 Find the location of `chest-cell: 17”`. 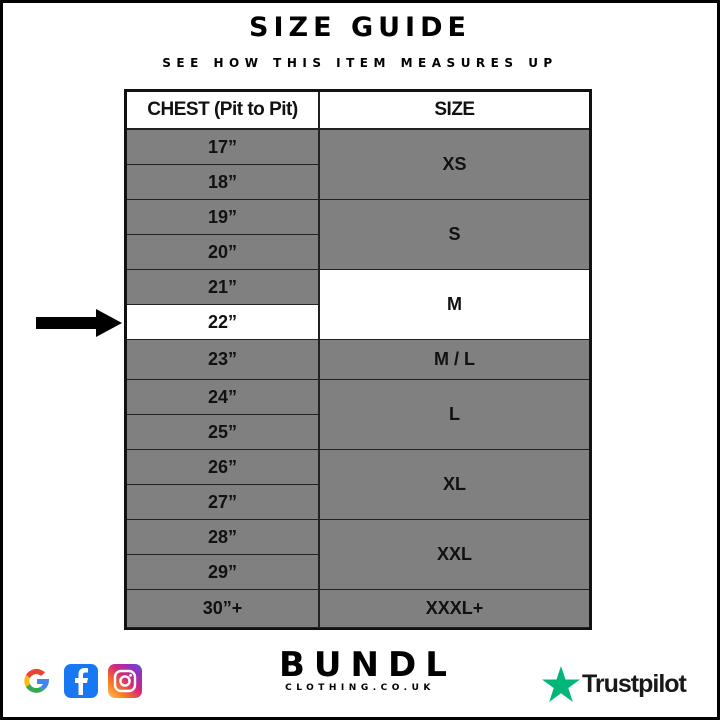

chest-cell: 17” is located at coordinates (223, 147).